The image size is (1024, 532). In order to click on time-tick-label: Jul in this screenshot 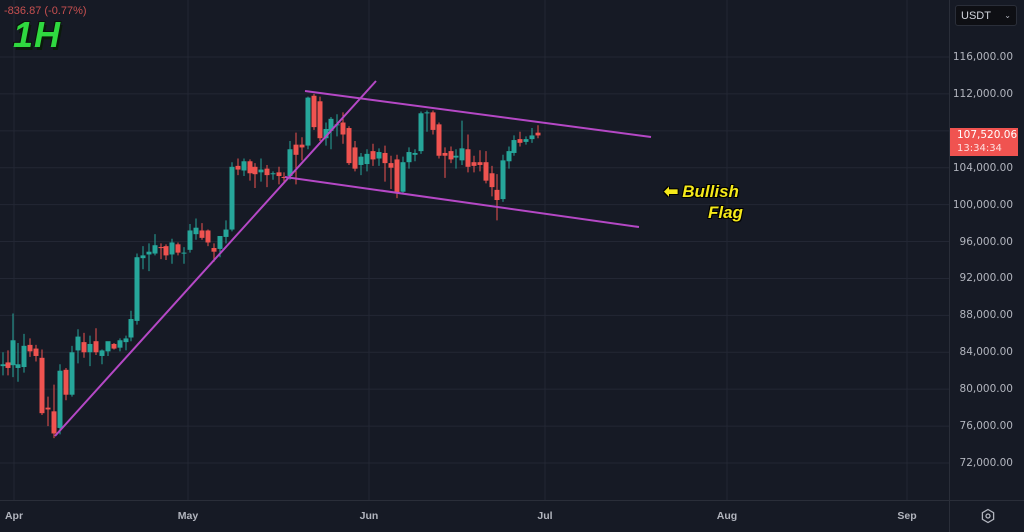, I will do `click(545, 516)`.